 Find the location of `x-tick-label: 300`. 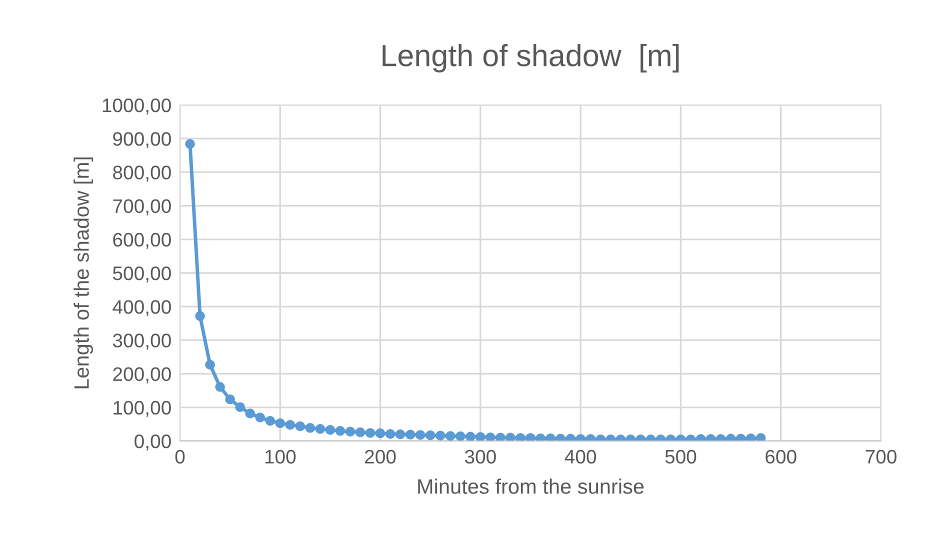

x-tick-label: 300 is located at coordinates (480, 457).